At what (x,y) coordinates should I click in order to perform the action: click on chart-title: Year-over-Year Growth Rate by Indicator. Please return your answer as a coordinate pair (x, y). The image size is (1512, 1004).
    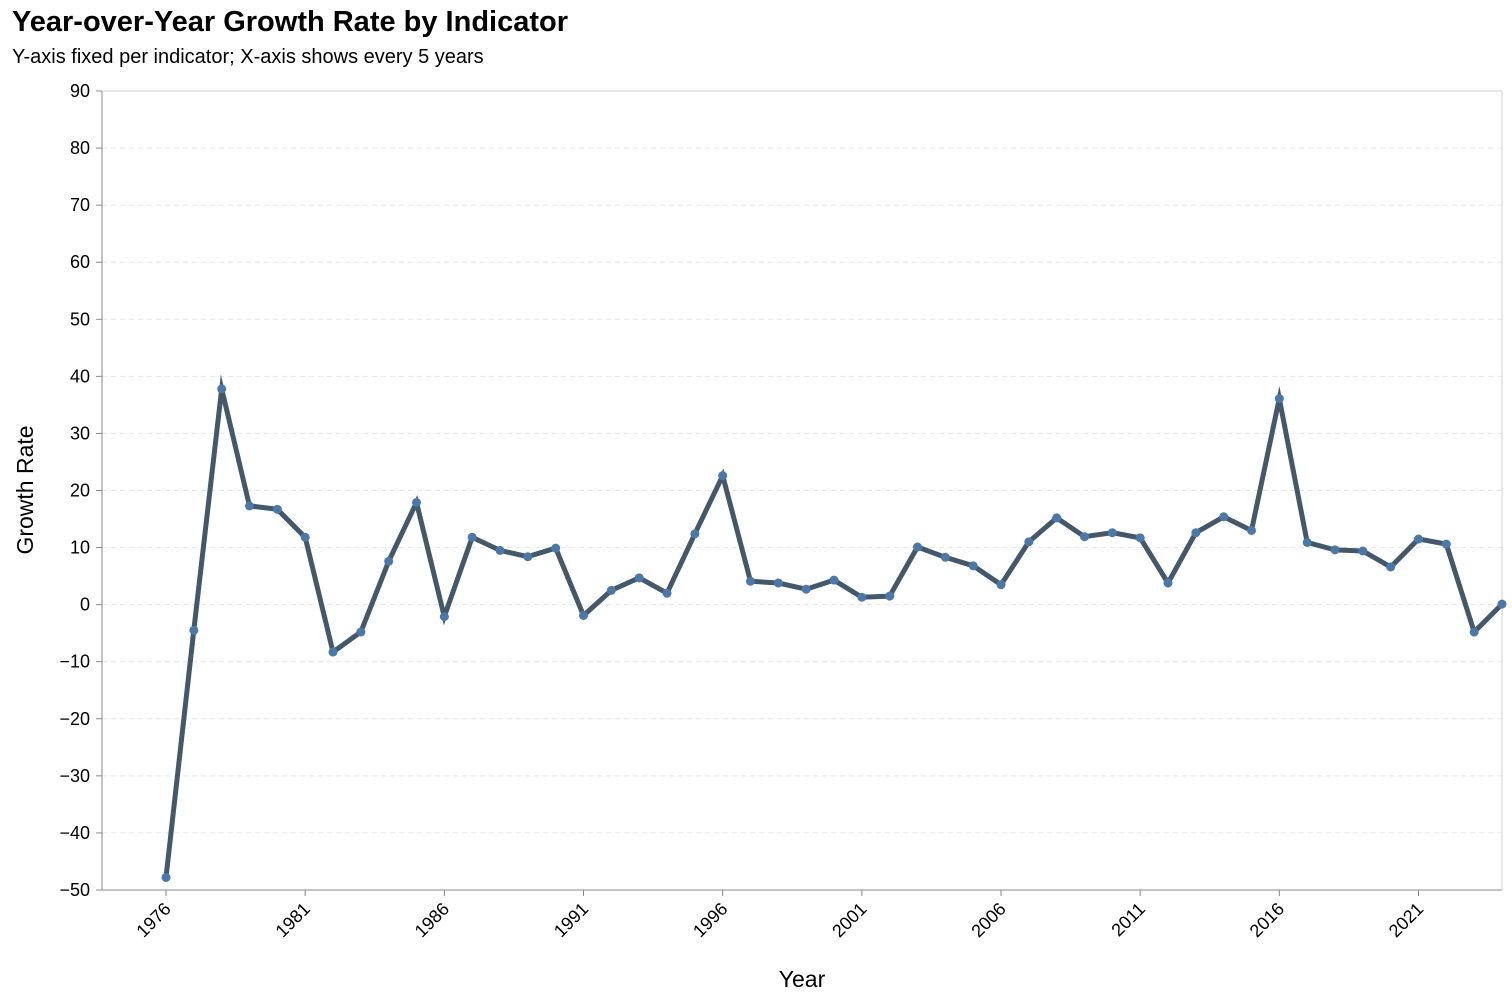
    Looking at the image, I should click on (290, 22).